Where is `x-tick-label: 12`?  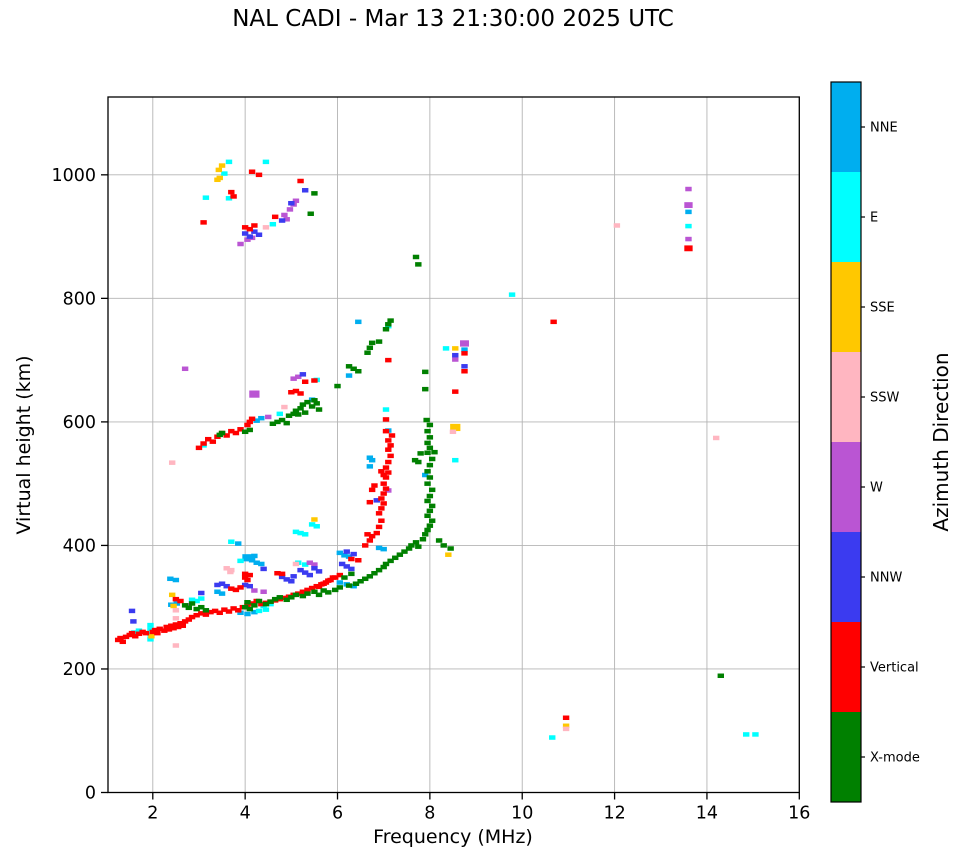
x-tick-label: 12 is located at coordinates (614, 814).